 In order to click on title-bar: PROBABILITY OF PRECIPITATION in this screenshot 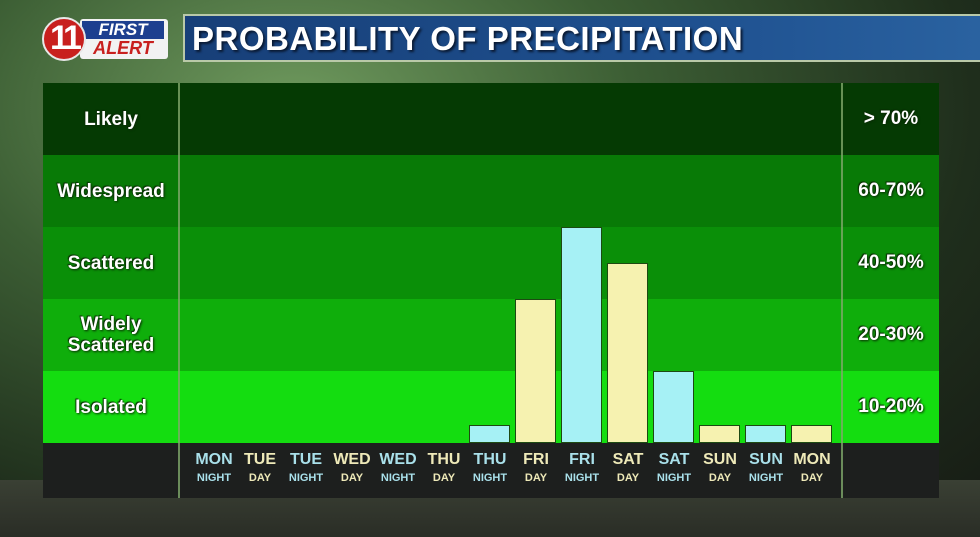, I will do `click(581, 38)`.